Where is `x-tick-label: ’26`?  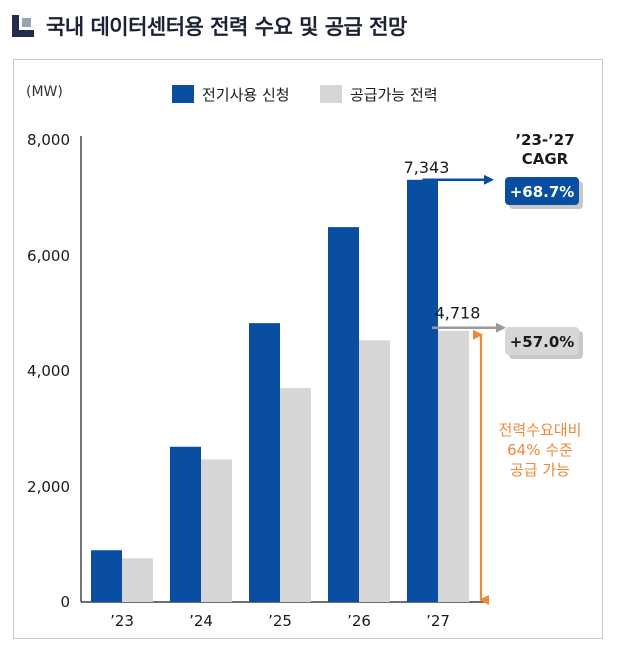
x-tick-label: ’26 is located at coordinates (359, 621).